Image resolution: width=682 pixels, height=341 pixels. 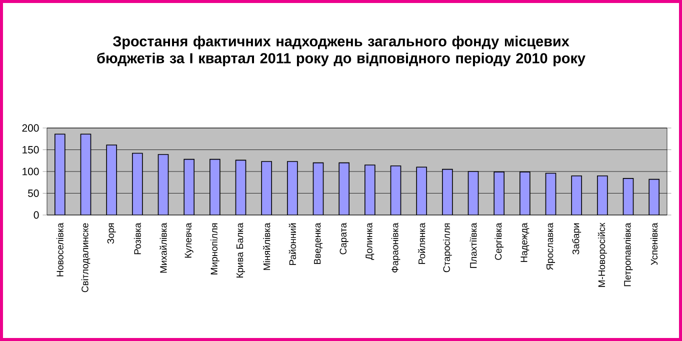 I want to click on x-tick-label: Старосілля, so click(x=447, y=247).